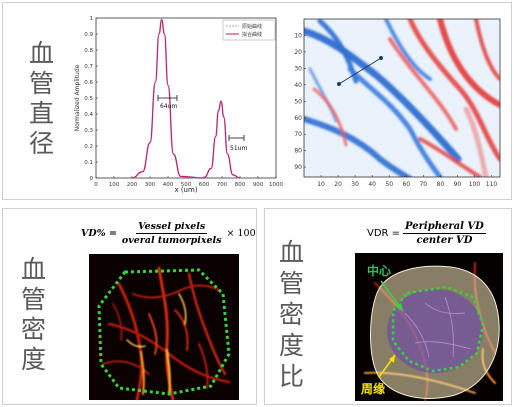  Describe the element at coordinates (240, 185) in the screenshot. I see `x-tick-label: 800` at that location.